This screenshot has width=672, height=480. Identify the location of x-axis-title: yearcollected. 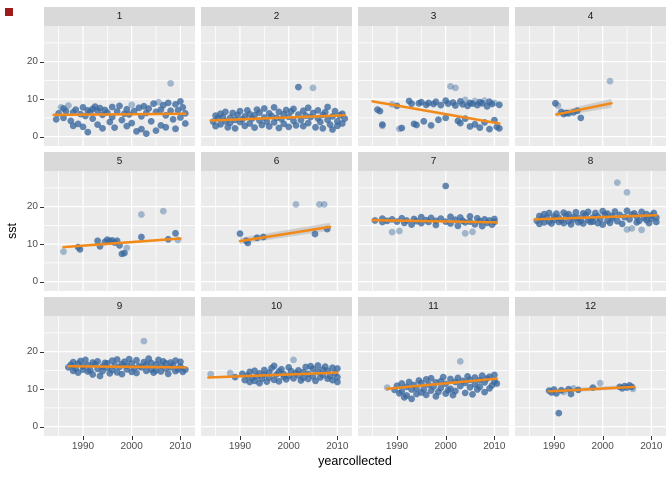
(355, 461).